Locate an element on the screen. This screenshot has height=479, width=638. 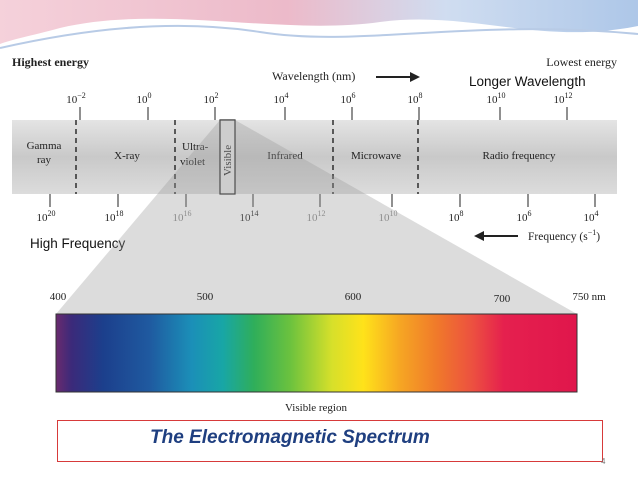
visible-tick-700: 700 is located at coordinates (502, 299).